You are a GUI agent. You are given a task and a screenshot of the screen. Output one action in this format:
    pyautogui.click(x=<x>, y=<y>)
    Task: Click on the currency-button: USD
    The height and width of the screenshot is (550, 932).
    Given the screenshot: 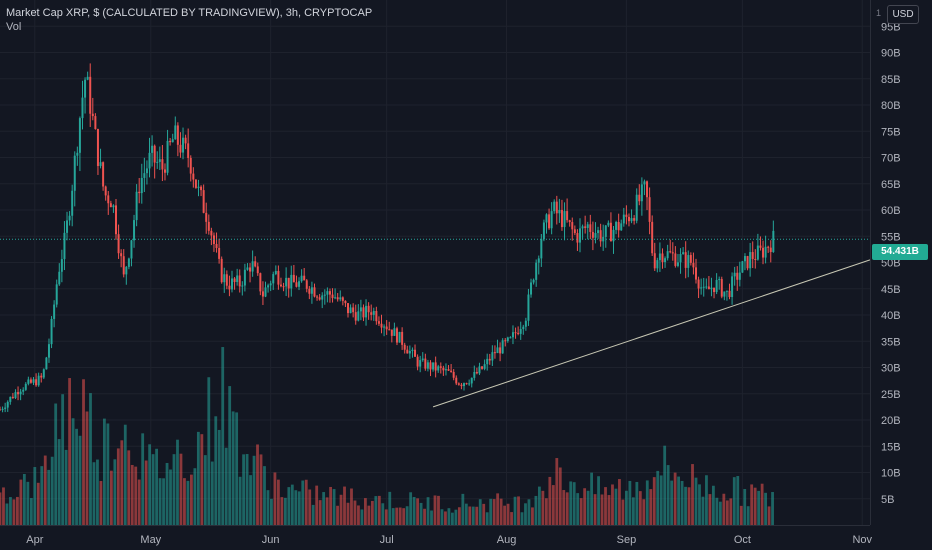 What is the action you would take?
    pyautogui.click(x=903, y=14)
    